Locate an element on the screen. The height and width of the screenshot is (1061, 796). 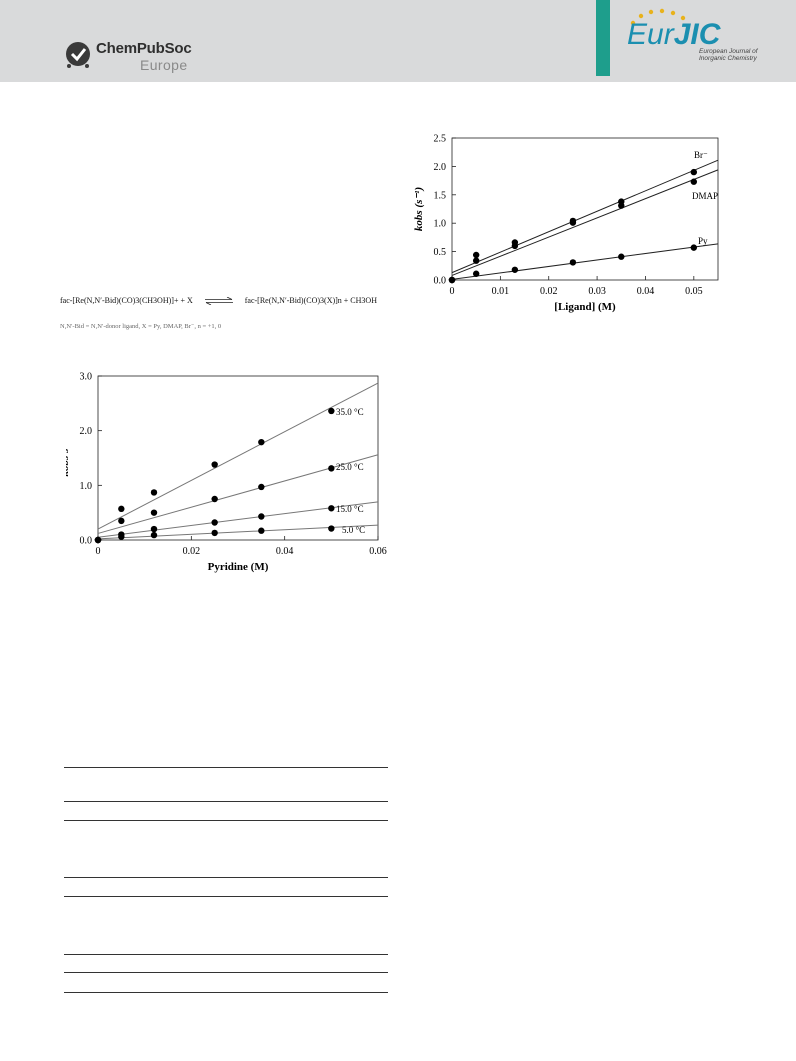
journal-title-eur: Eur is located at coordinates (650, 34).